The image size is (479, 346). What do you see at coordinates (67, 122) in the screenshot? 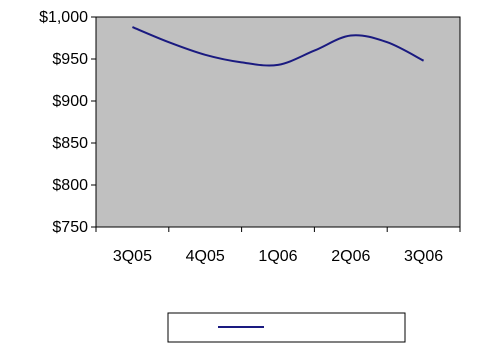
I see `y-axis: $1,000 $950 $900 $850 $800 $750` at bounding box center [67, 122].